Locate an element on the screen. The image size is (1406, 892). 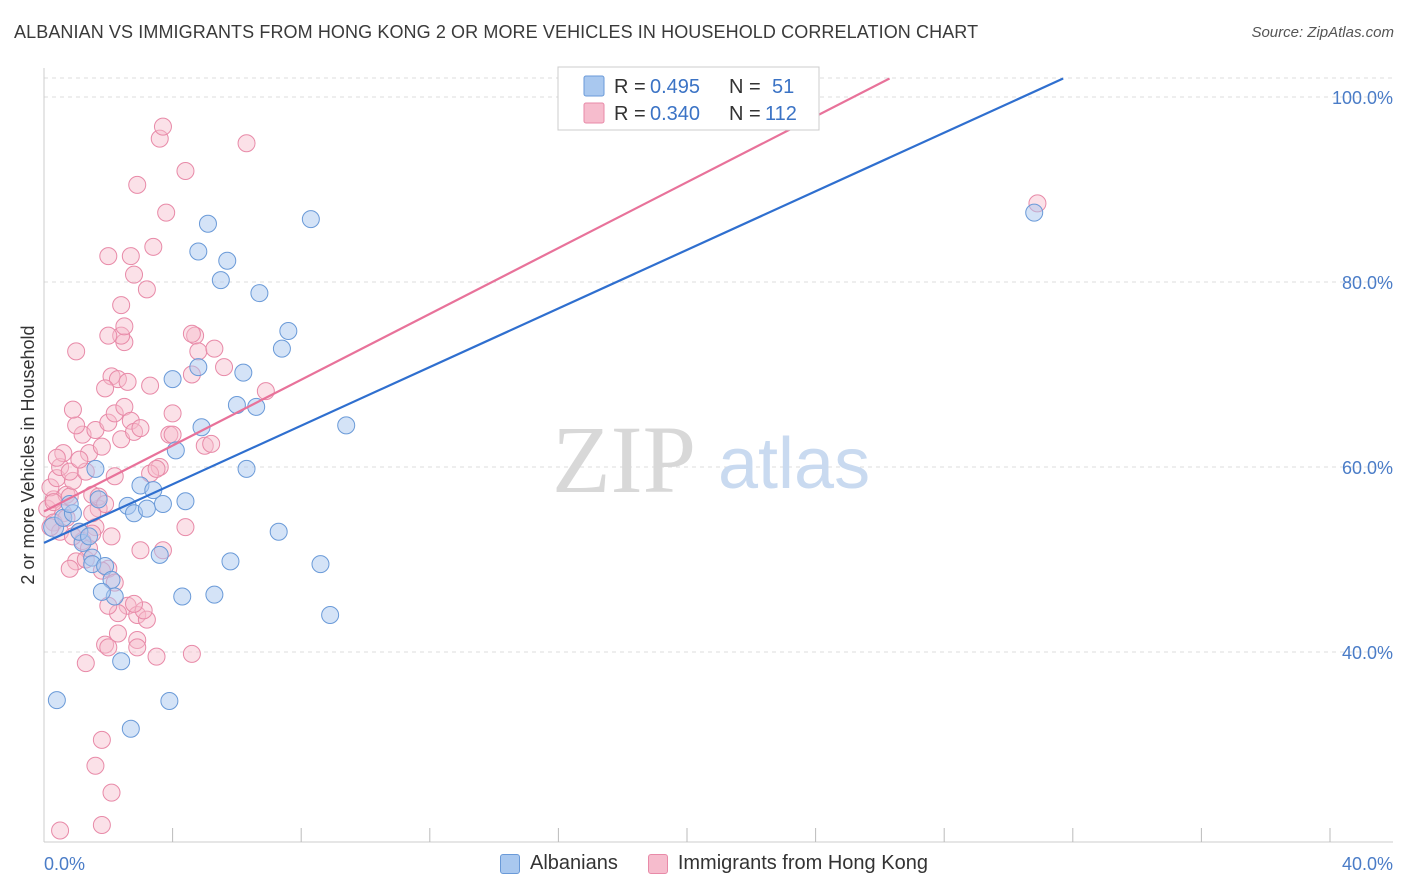
watermark: ZIP atlas is located at coordinates (711, 459).